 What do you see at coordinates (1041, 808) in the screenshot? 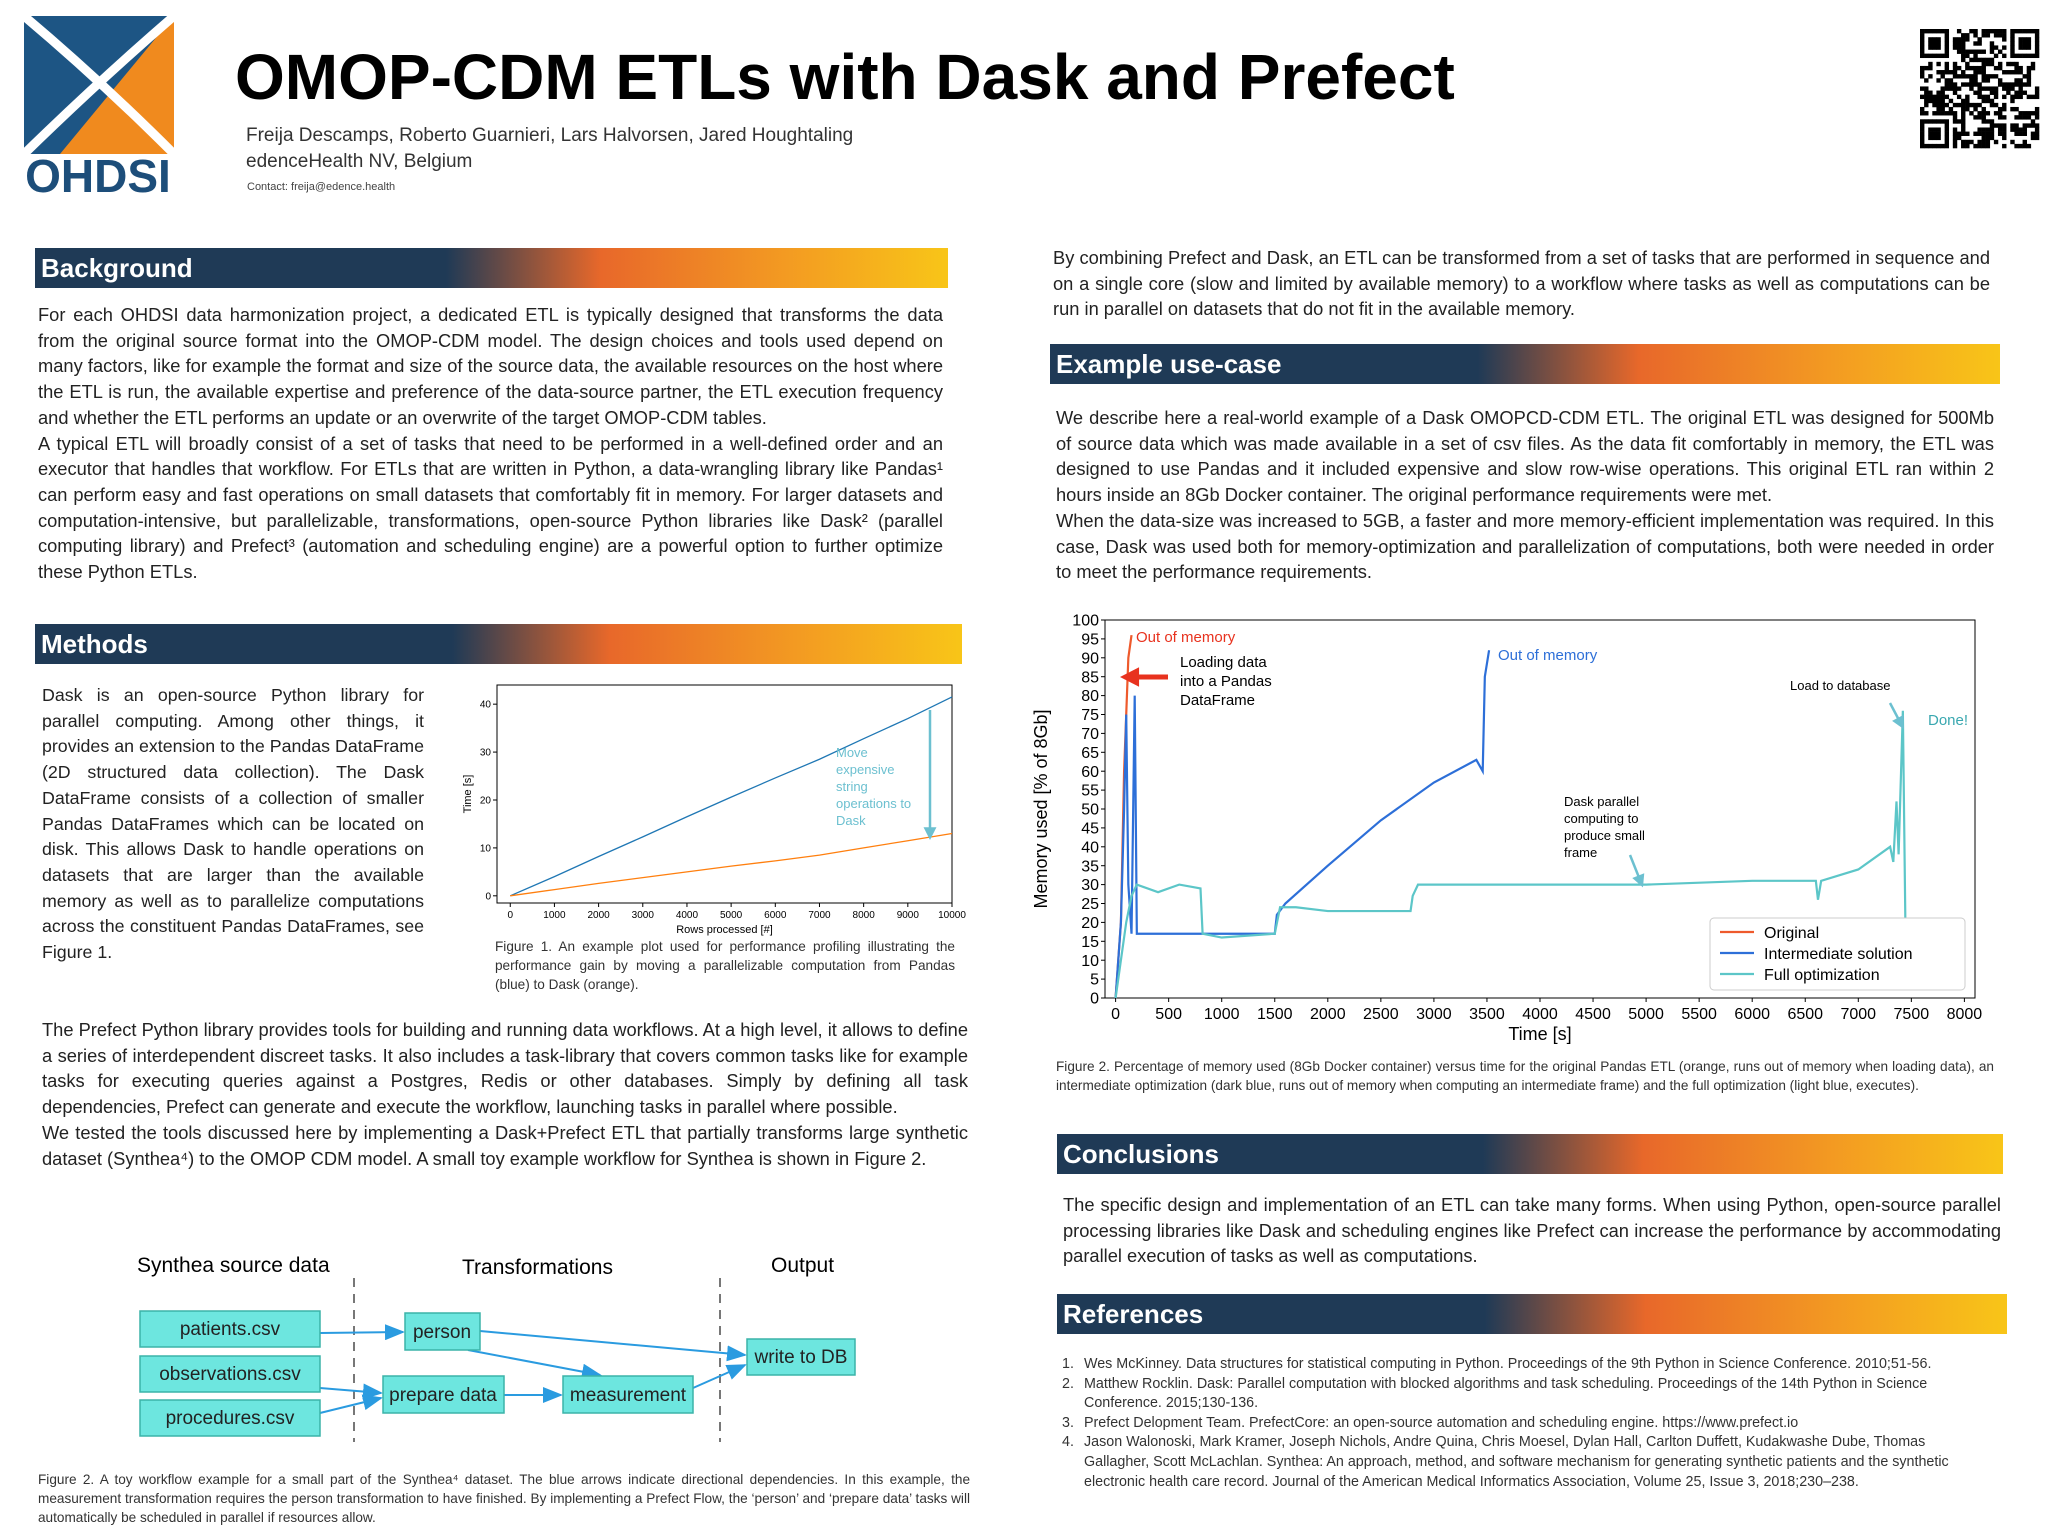
I see `y-axis-label: Memory used [% of 8Gb]` at bounding box center [1041, 808].